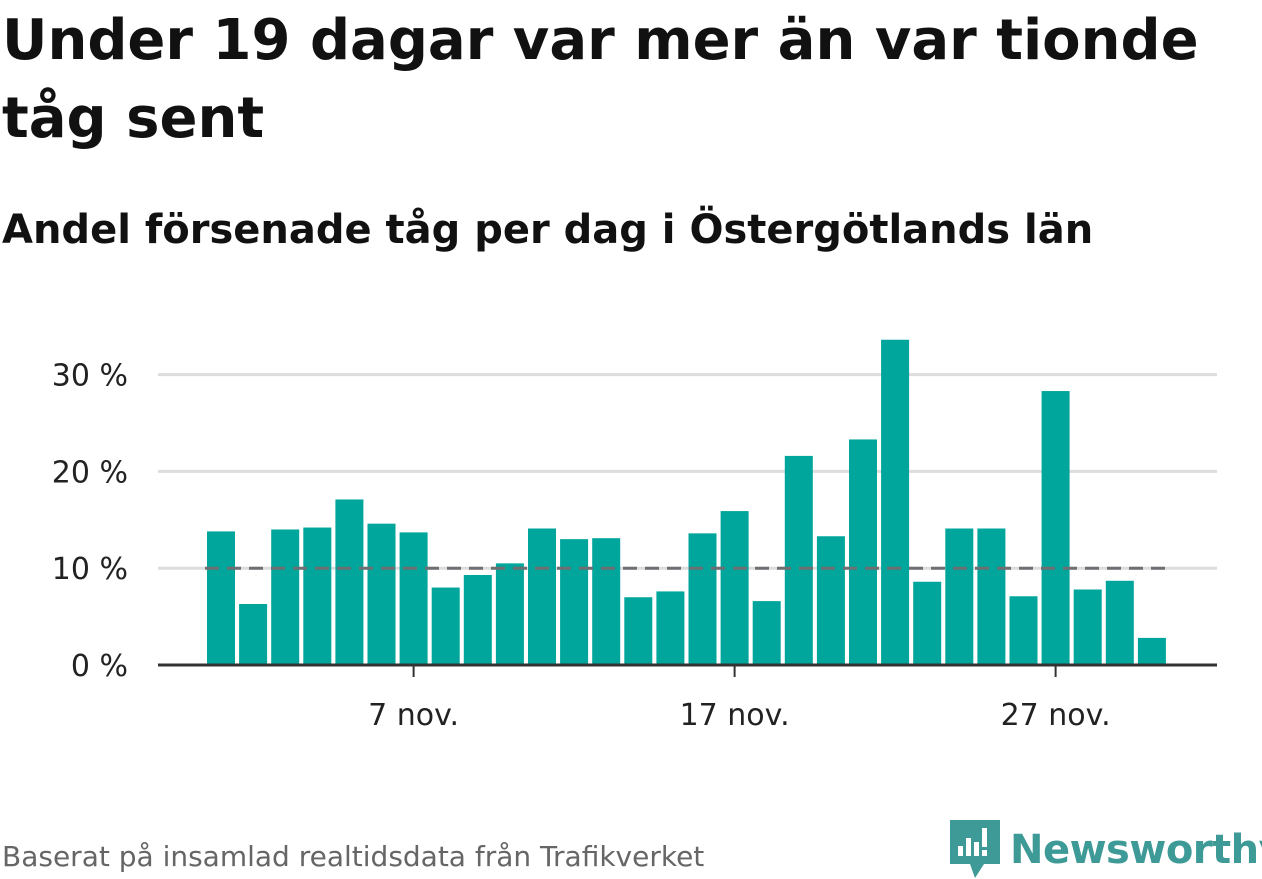 This screenshot has width=1262, height=879. What do you see at coordinates (90, 472) in the screenshot?
I see `y-tick-label: 20 %` at bounding box center [90, 472].